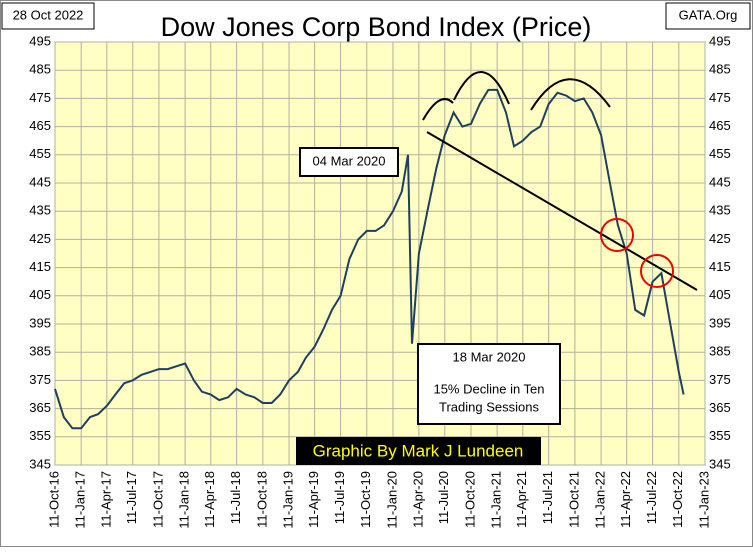  I want to click on annotation: 18 Mar 2020, so click(489, 356).